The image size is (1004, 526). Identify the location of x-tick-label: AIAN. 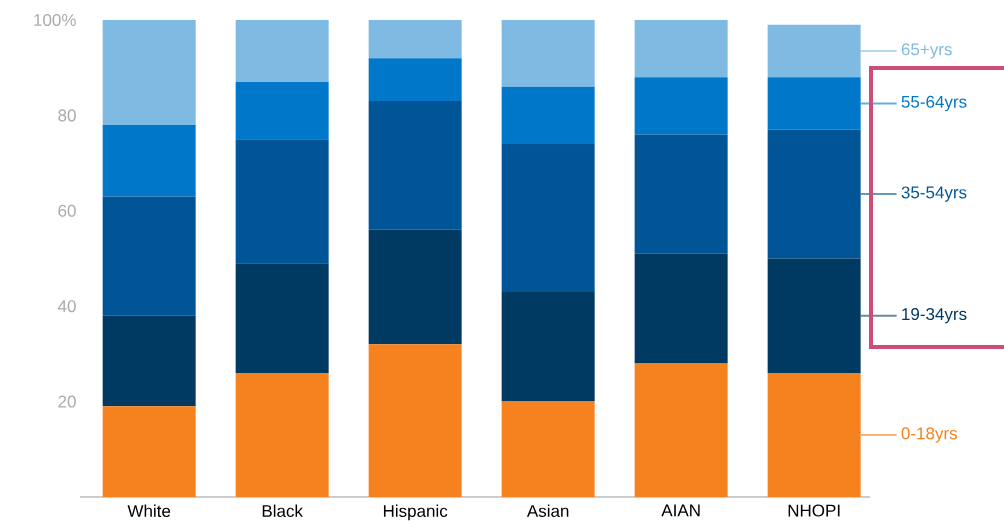
(680, 510).